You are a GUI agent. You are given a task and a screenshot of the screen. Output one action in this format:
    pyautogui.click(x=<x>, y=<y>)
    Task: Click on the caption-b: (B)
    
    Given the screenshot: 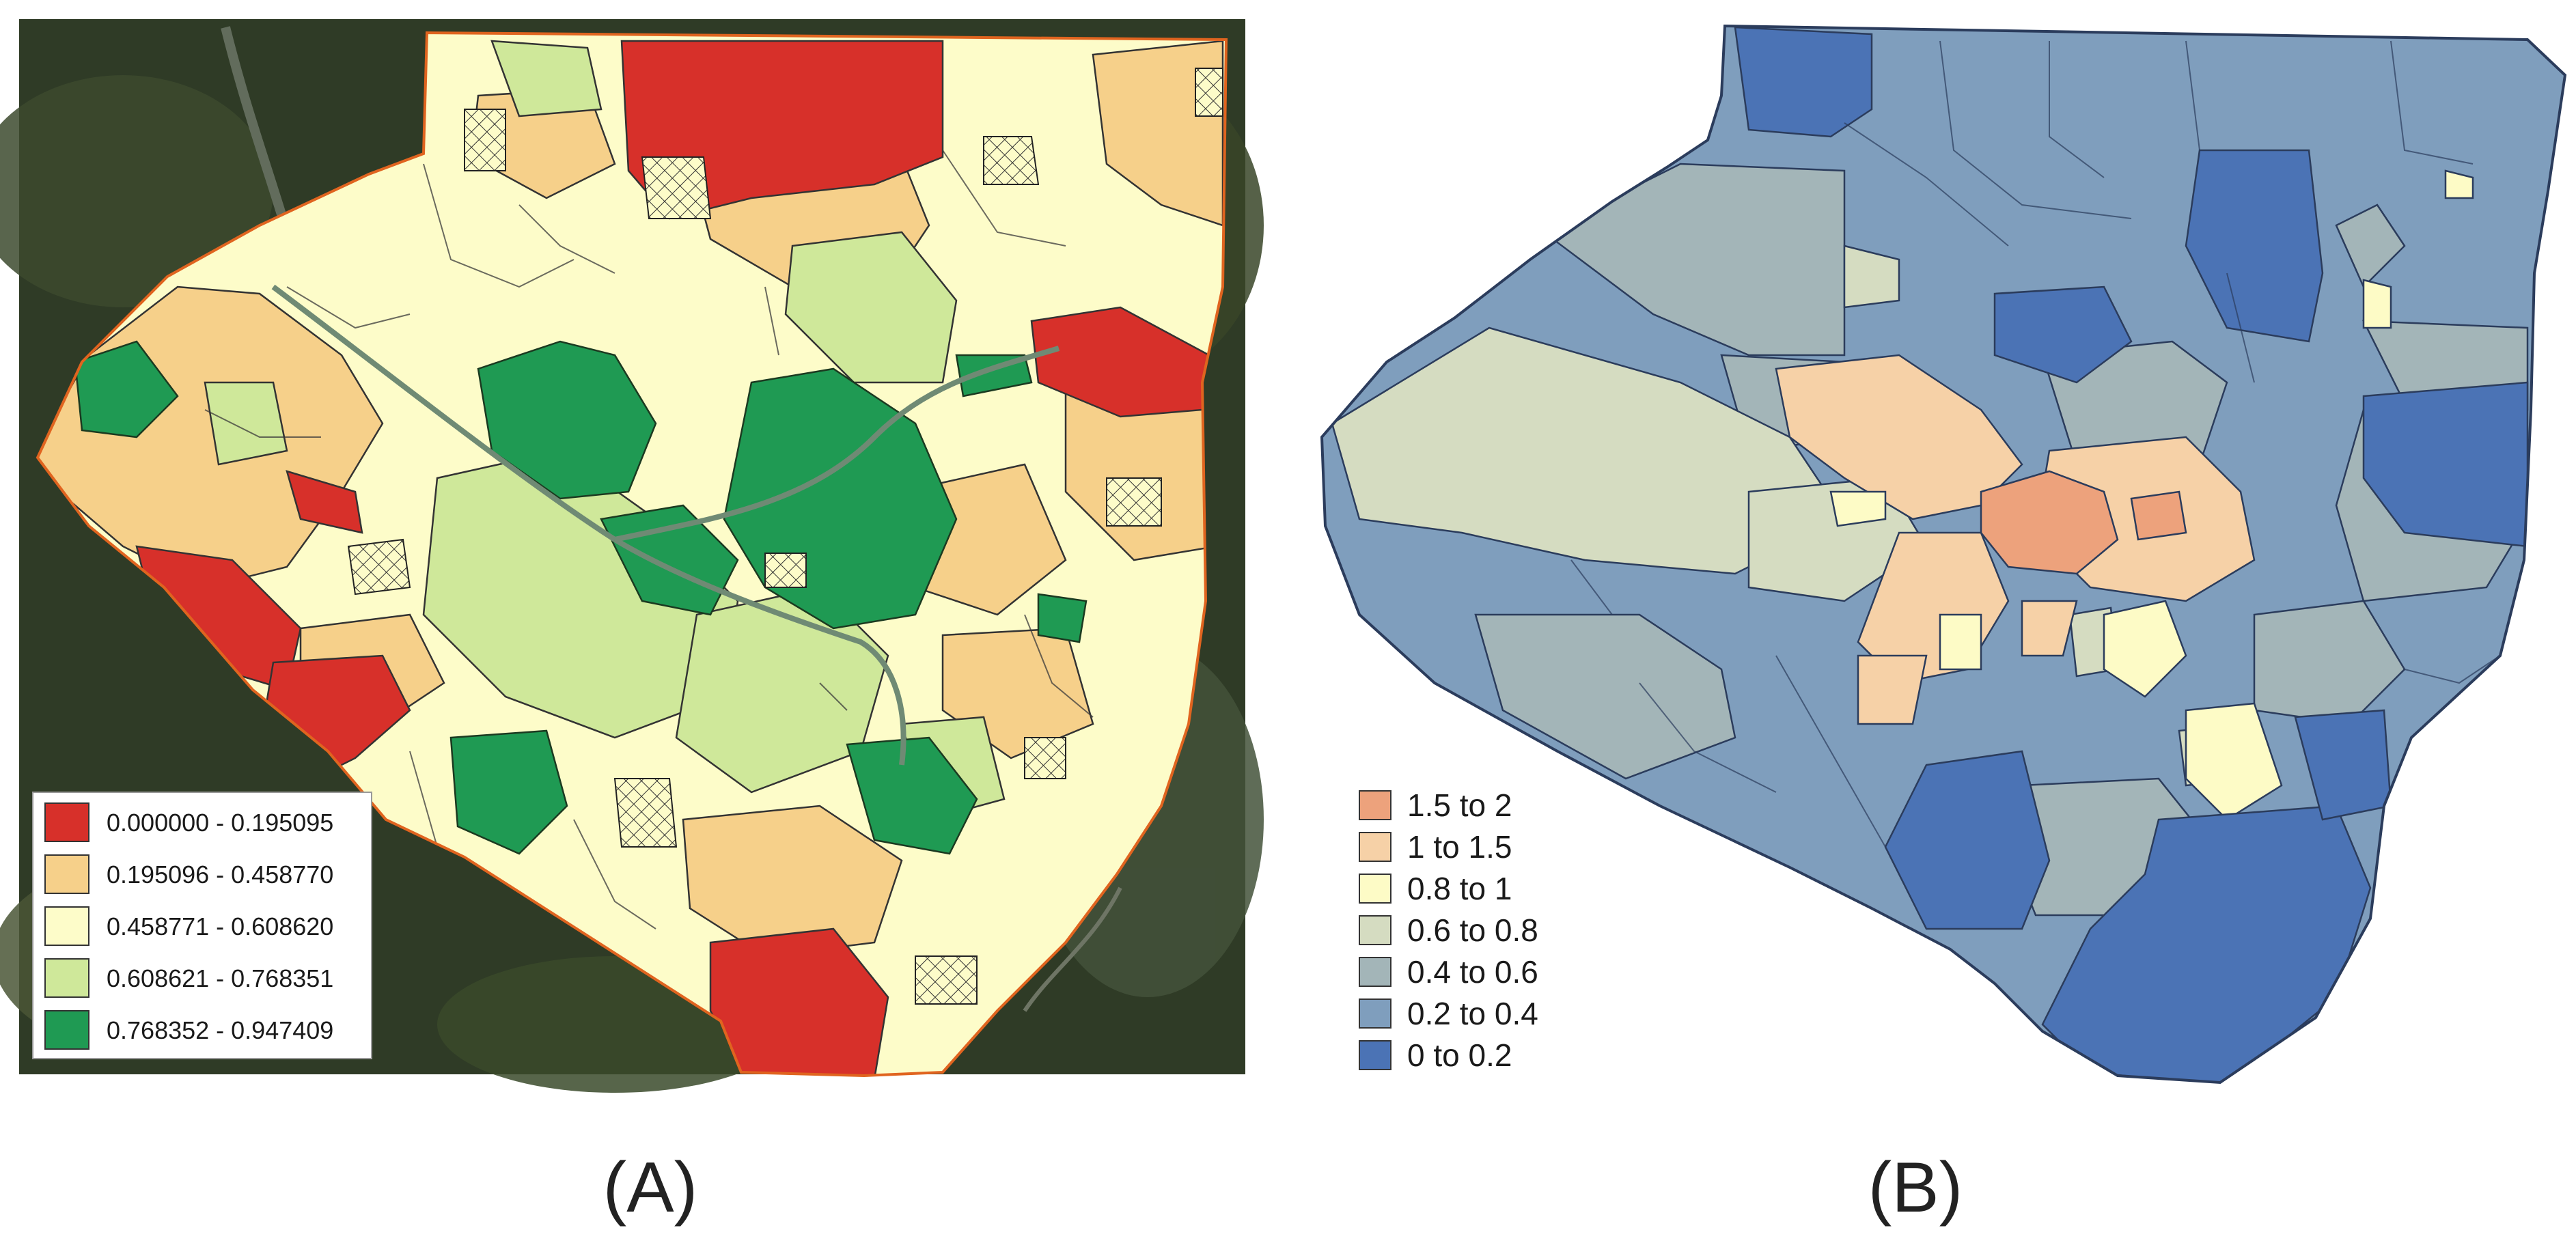 What is the action you would take?
    pyautogui.click(x=1916, y=1187)
    